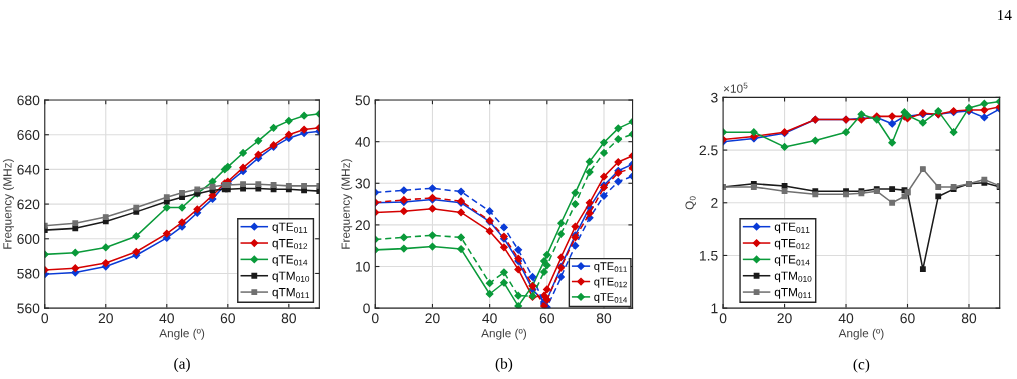 The image size is (1017, 379). I want to click on y-tick-label: 620, so click(28, 204).